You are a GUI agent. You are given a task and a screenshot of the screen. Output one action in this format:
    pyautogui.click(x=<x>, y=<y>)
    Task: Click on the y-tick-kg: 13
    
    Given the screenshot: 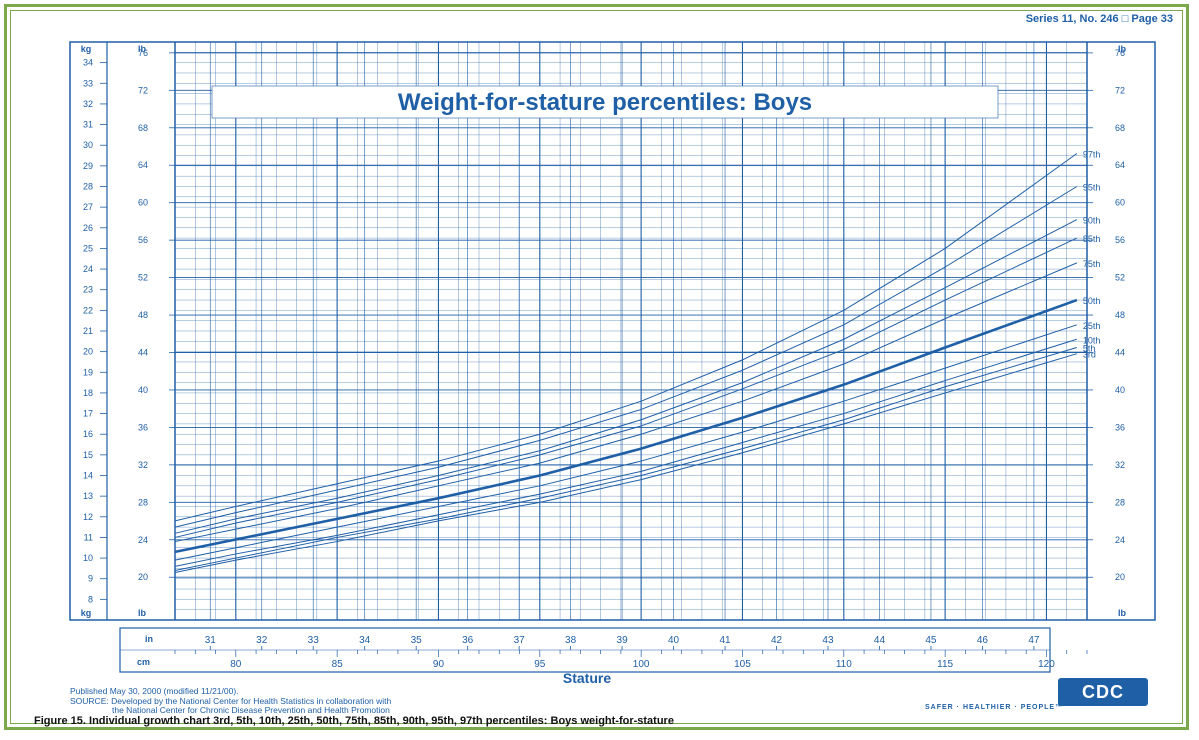 What is the action you would take?
    pyautogui.click(x=88, y=496)
    